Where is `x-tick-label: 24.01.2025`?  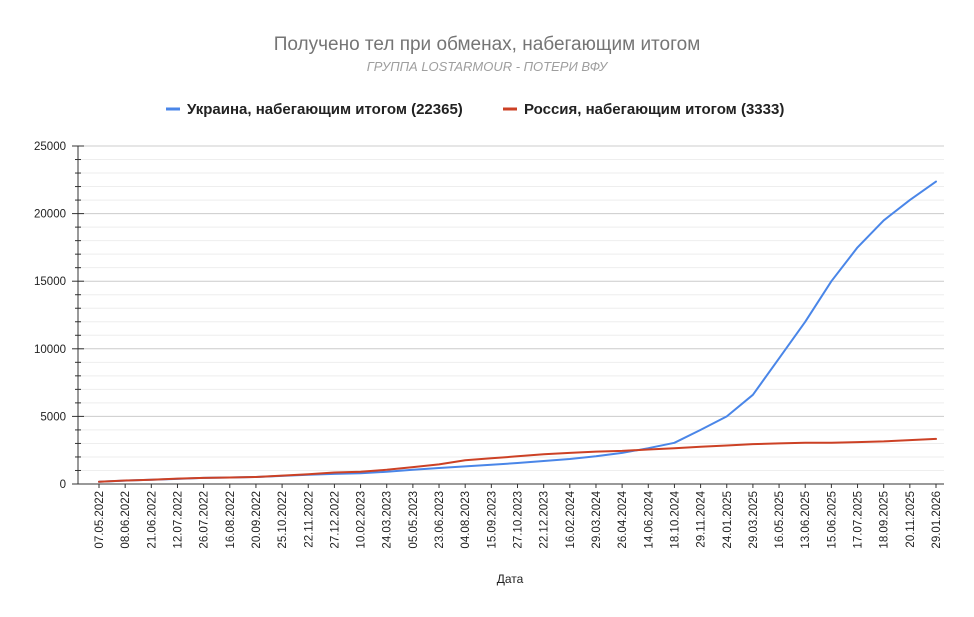
x-tick-label: 24.01.2025 is located at coordinates (728, 520).